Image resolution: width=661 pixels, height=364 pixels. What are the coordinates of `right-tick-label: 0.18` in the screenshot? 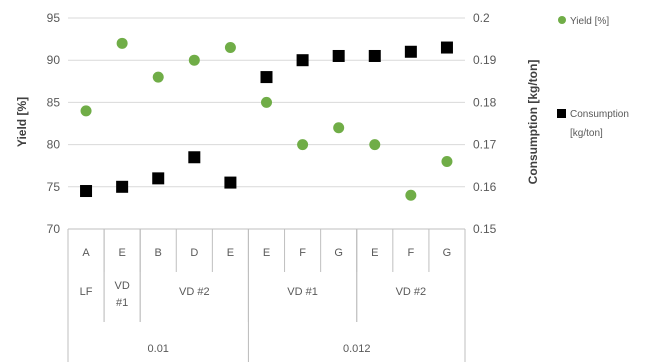 It's located at (485, 102).